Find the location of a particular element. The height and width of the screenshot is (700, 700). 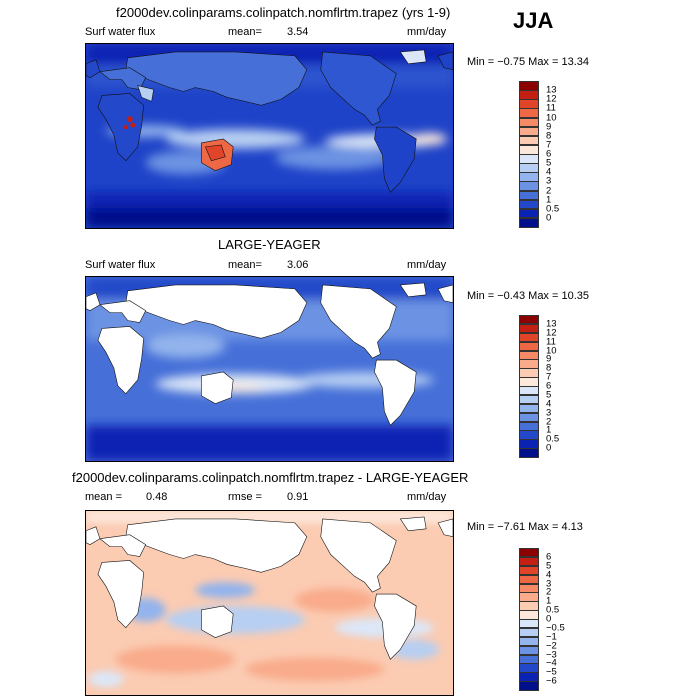

panel3-colorbar-tick-label: 1 is located at coordinates (549, 601).